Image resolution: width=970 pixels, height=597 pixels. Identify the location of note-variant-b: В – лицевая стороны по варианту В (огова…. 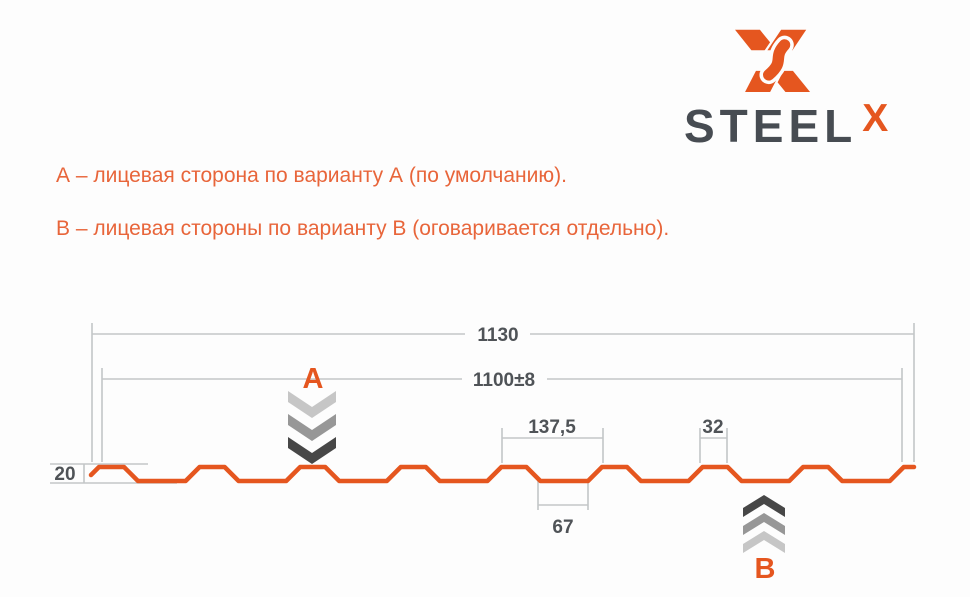
(363, 228).